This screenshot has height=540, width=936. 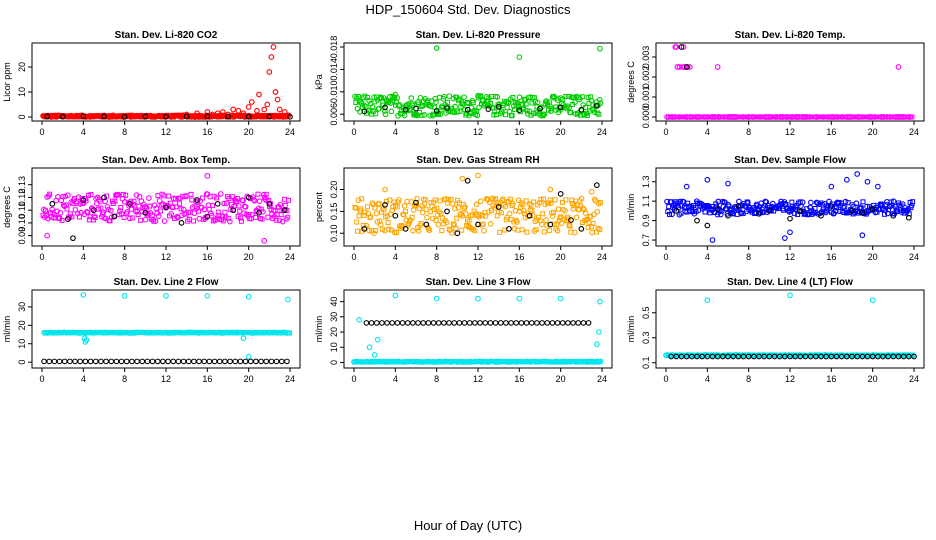 I want to click on chart-title: Stan. Dev. Li-820 Pressure, so click(x=478, y=35).